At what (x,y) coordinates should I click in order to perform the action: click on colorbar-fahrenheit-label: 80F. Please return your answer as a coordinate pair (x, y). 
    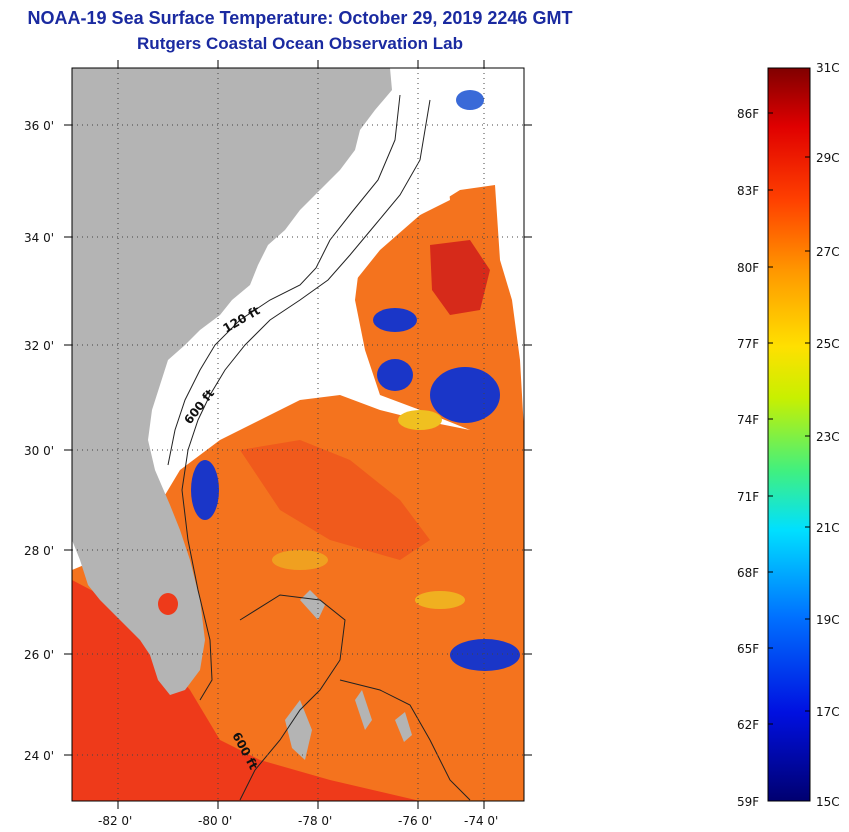
    Looking at the image, I should click on (748, 268).